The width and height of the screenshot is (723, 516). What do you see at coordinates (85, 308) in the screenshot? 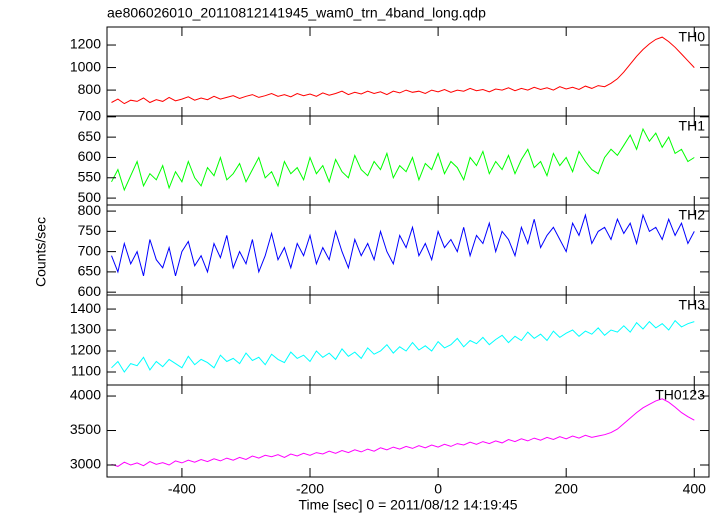
I see `y-tick-label: 1400` at bounding box center [85, 308].